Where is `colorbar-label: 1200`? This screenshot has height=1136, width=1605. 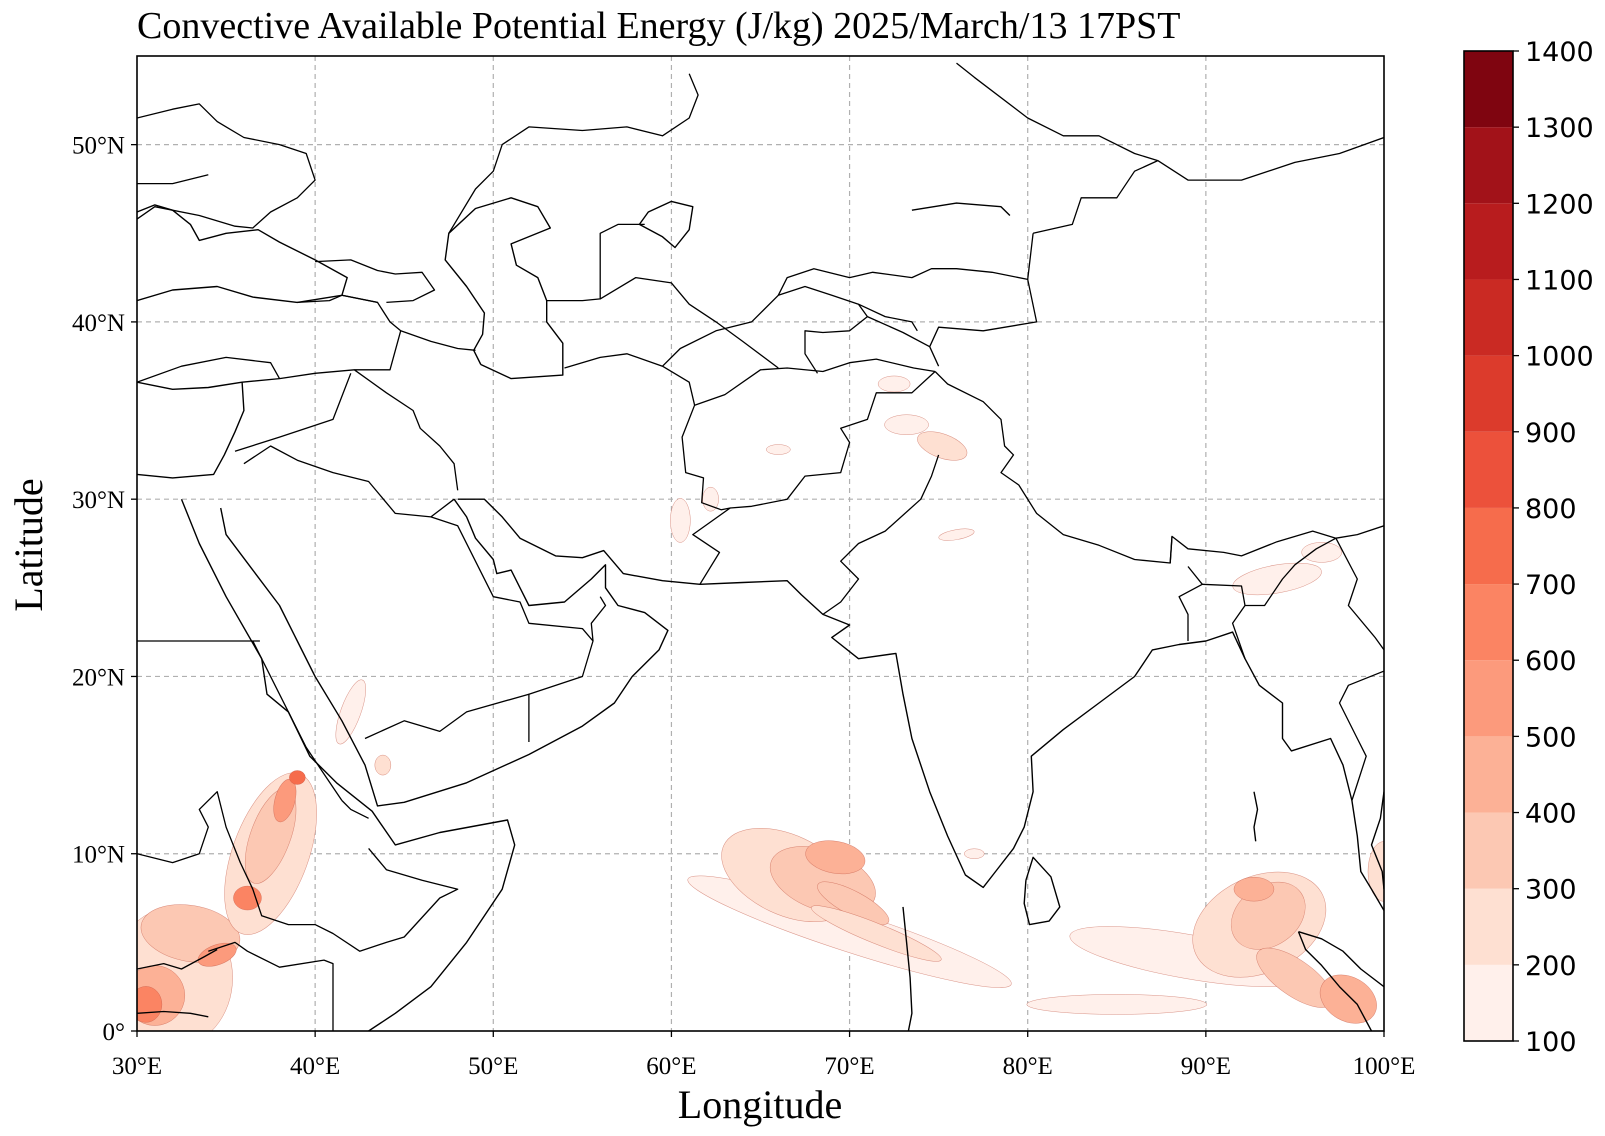
colorbar-label: 1200 is located at coordinates (1559, 204).